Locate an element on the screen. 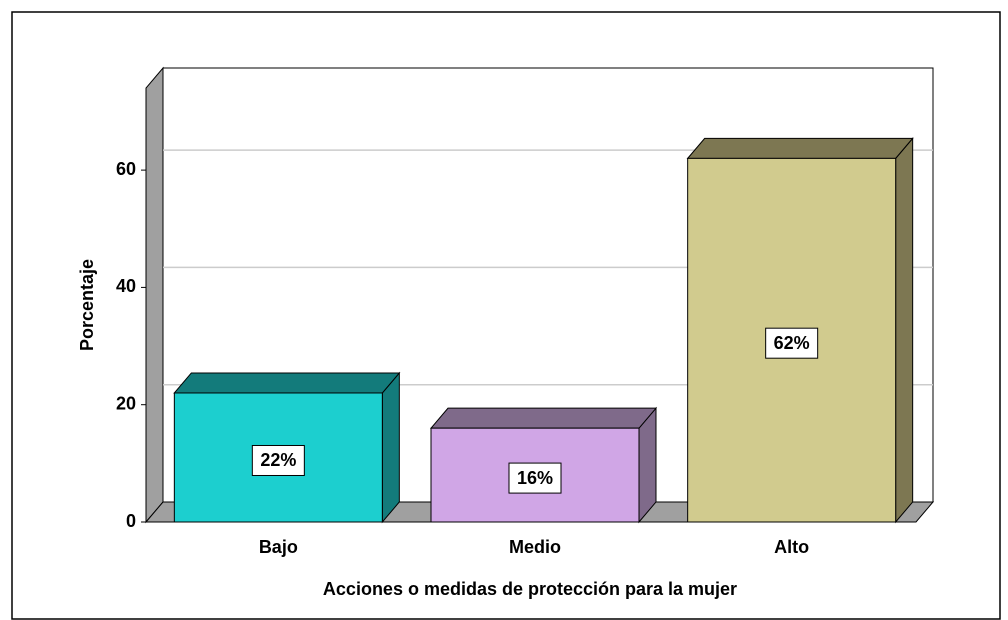 This screenshot has width=1008, height=620. y-tick-label: 40 is located at coordinates (126, 286).